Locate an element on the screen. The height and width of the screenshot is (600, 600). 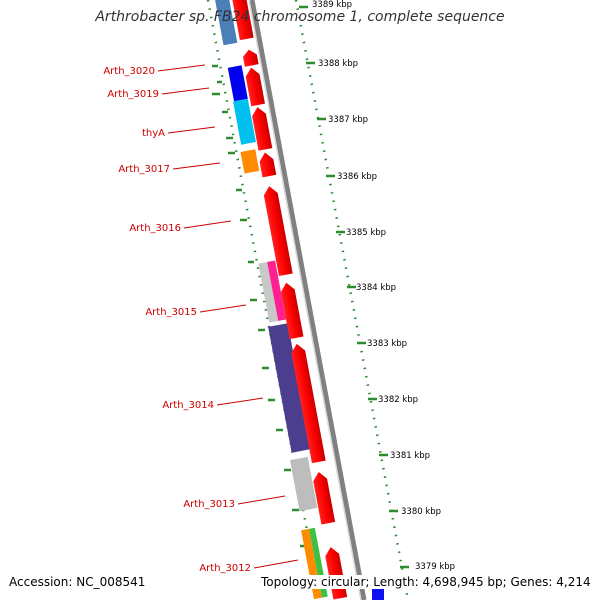
gene-label-arth-3019: Arth_3019 is located at coordinates (133, 94).